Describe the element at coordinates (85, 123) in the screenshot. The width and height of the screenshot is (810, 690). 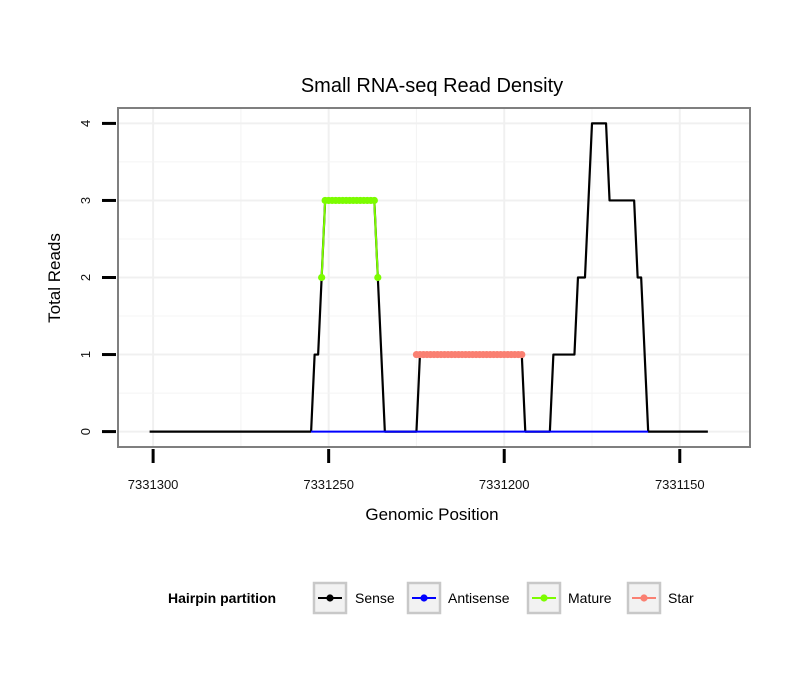
I see `y-tick-label: 4` at that location.